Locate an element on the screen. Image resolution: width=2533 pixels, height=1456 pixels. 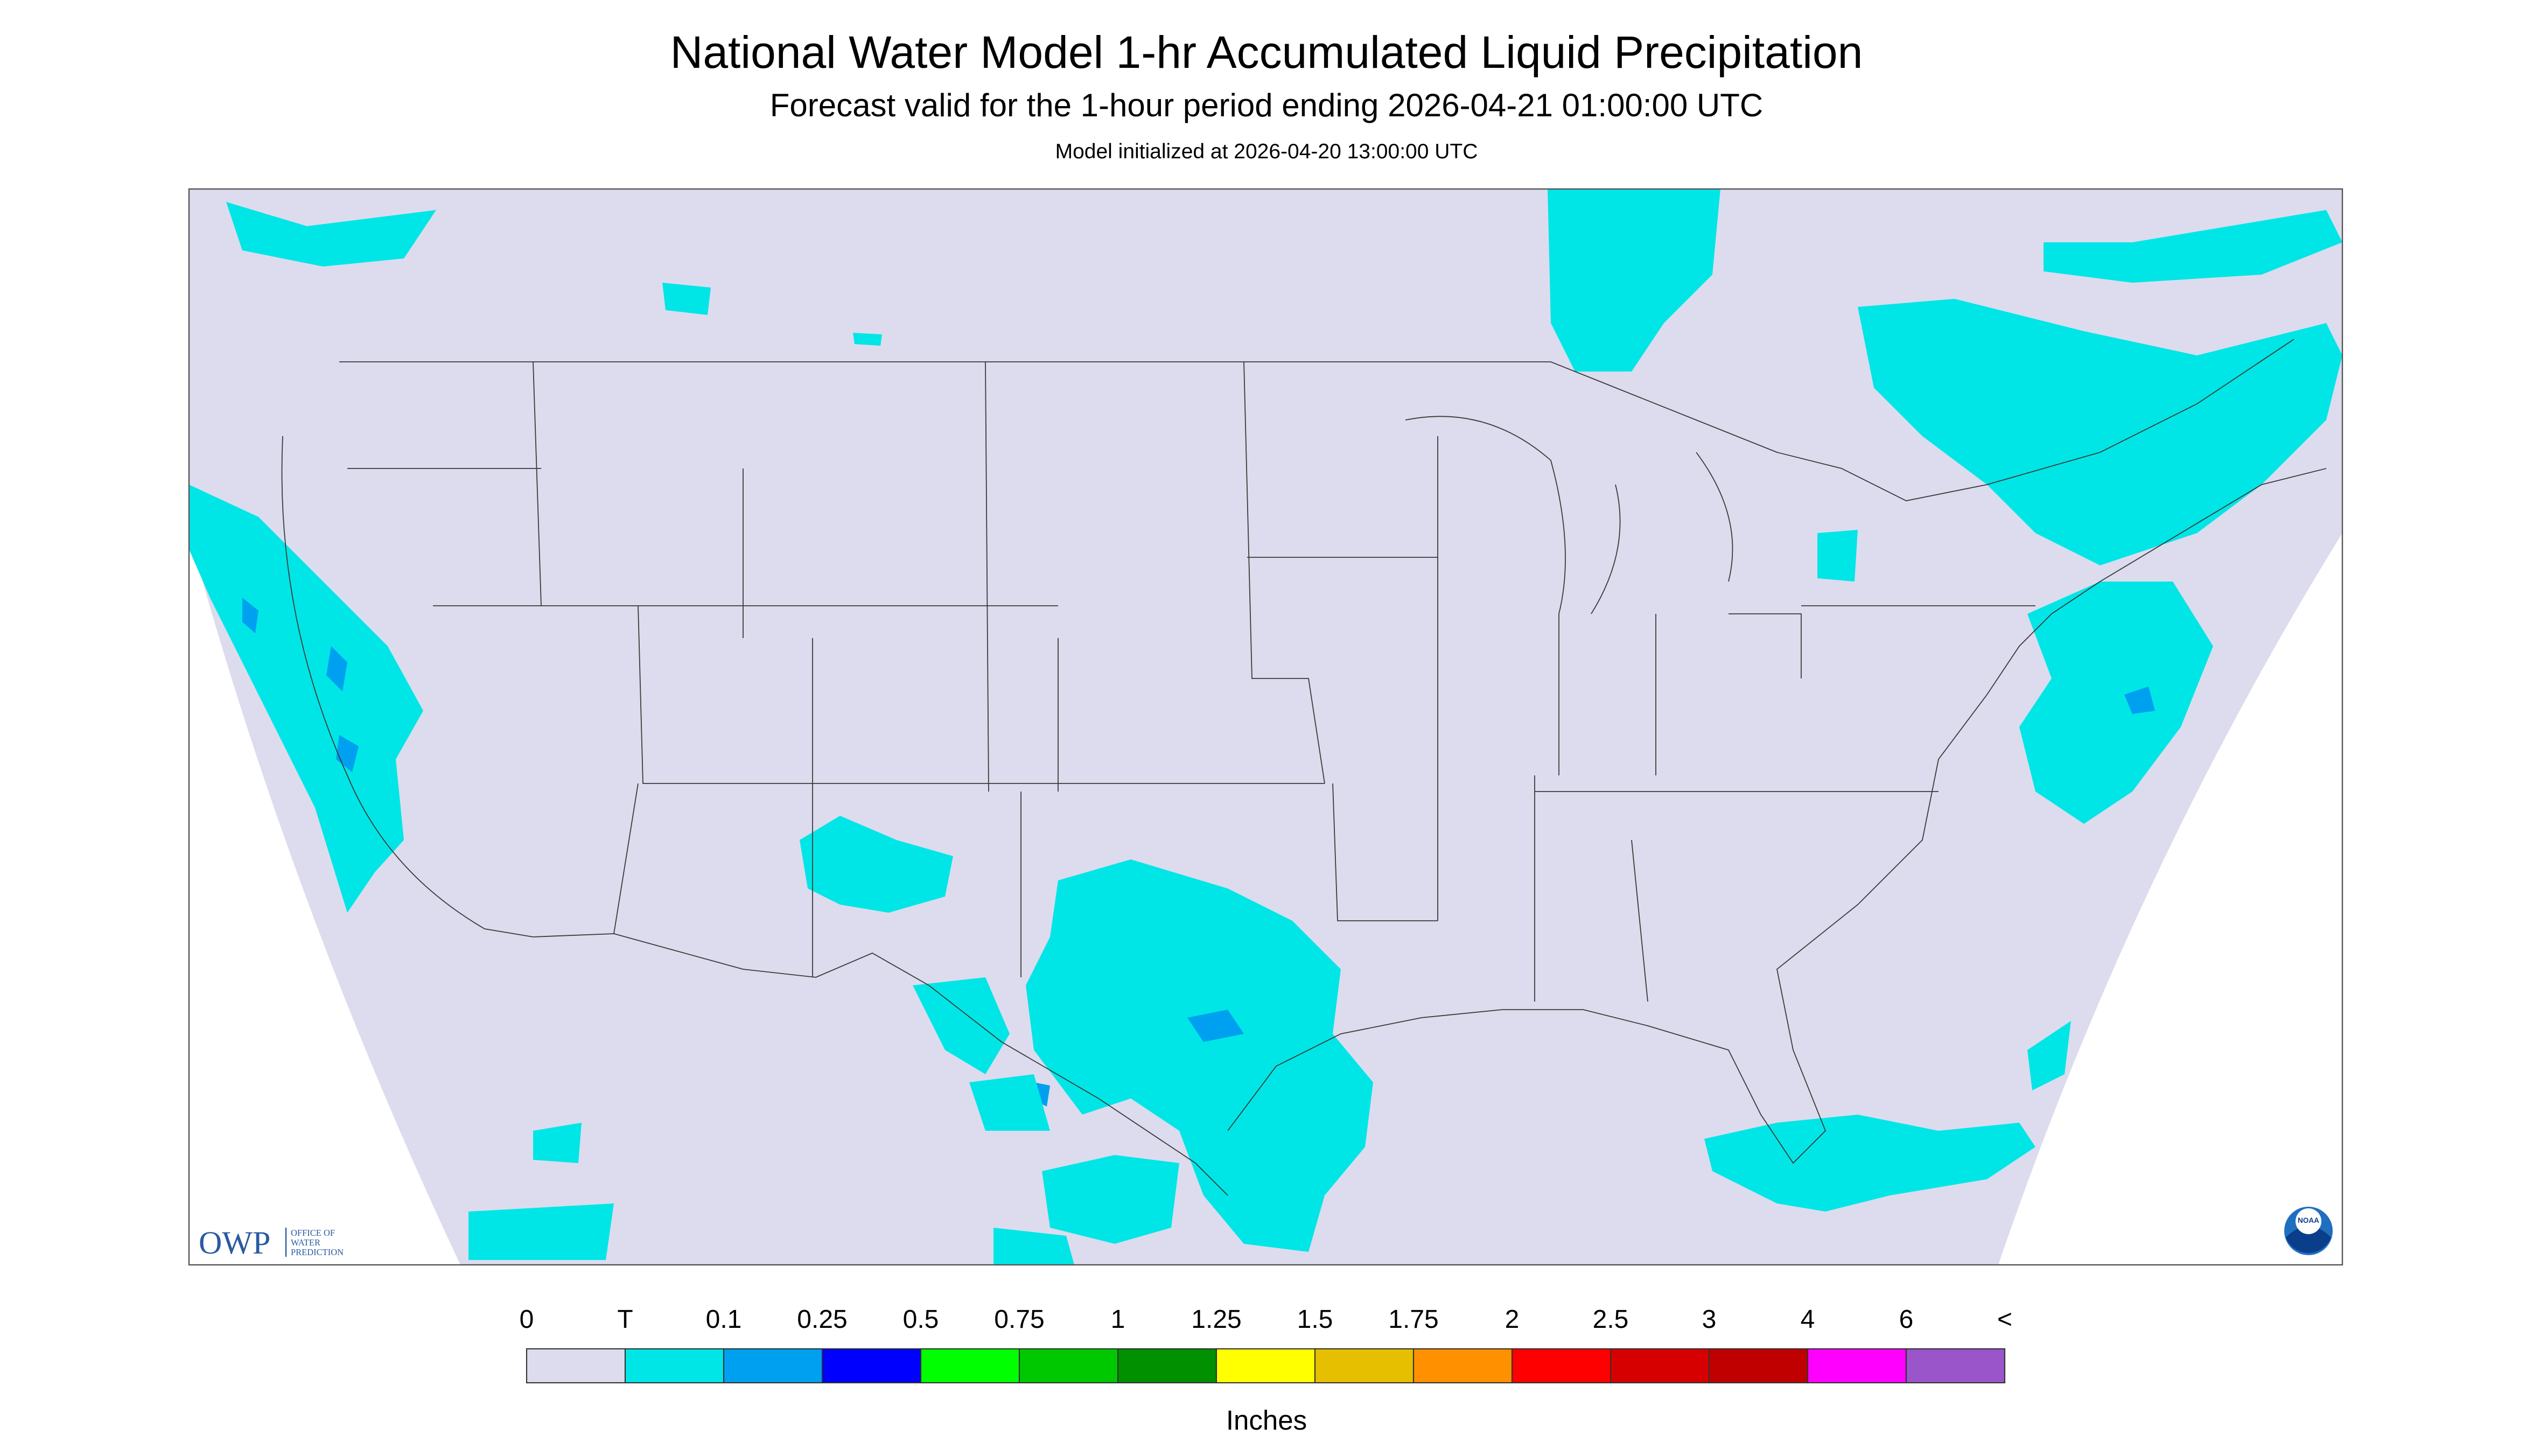
owp-logo-line: OFFICE OF is located at coordinates (313, 1233).